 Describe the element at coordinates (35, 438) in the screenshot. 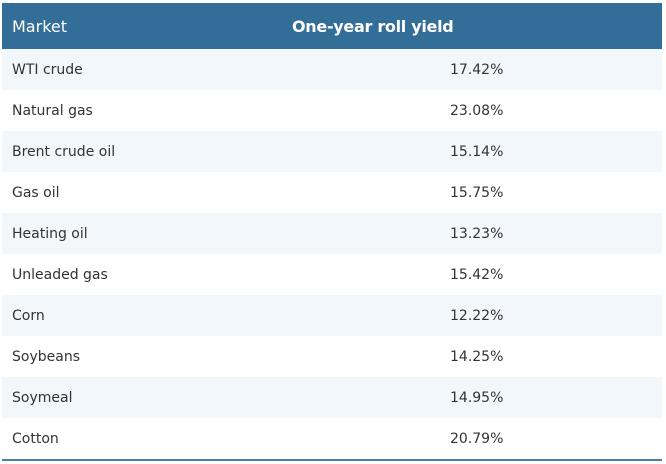

I see `cell-market: Cotton` at that location.